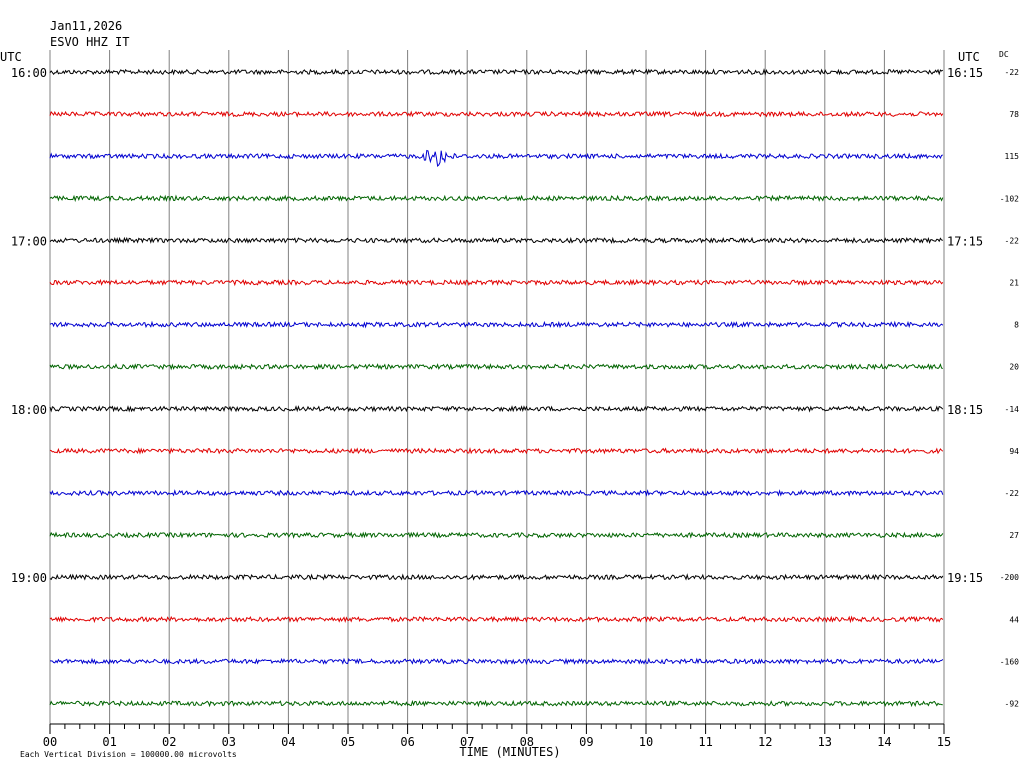  I want to click on trace-right-time-label: 18:15, so click(965, 410).